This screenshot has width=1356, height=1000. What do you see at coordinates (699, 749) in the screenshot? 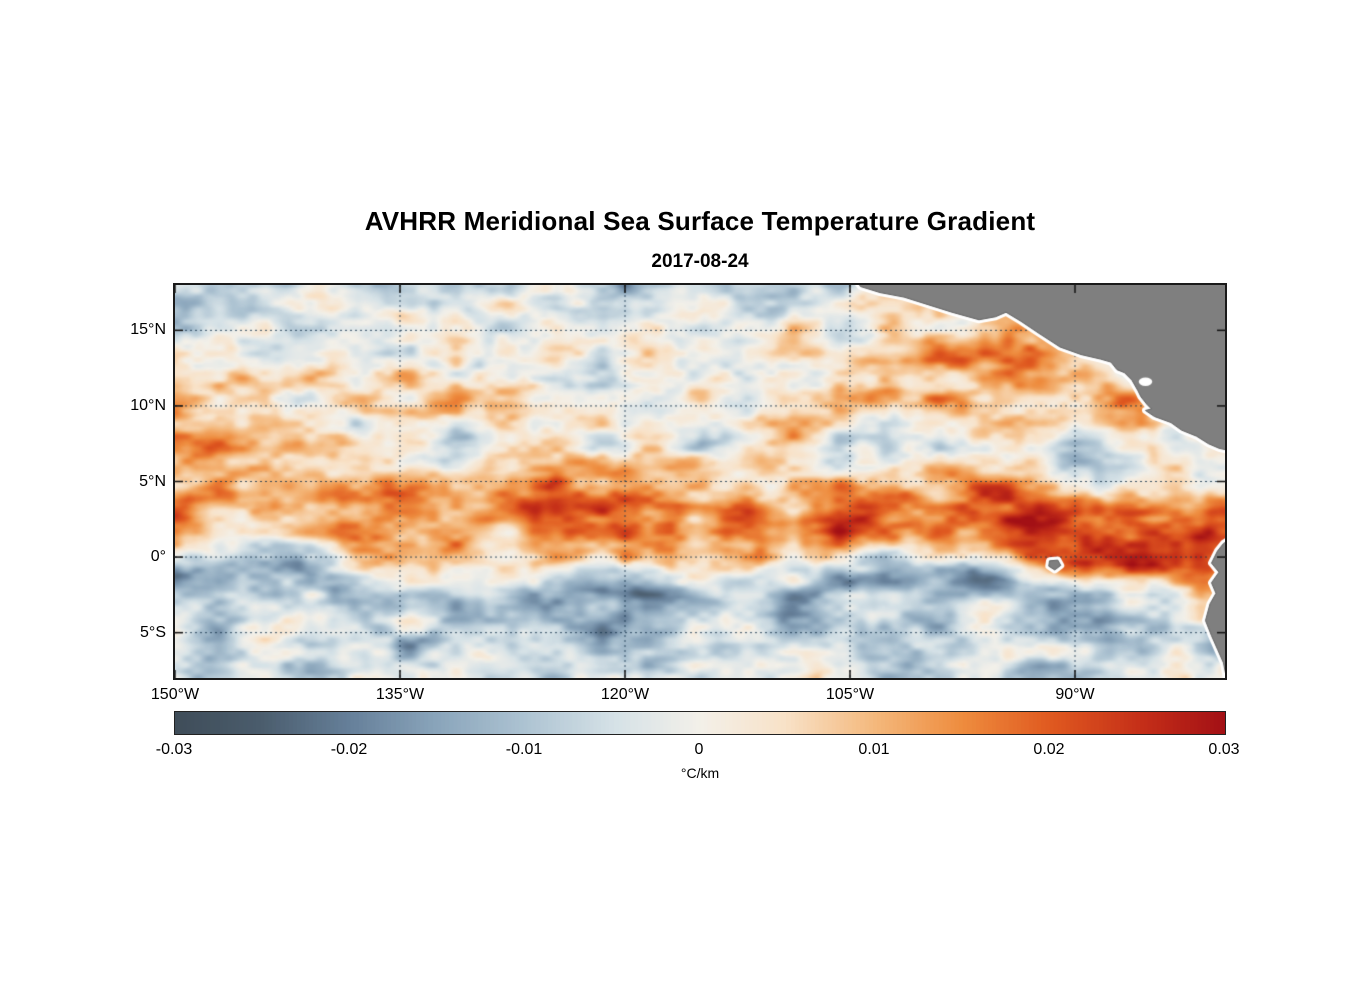
I see `colorbar-tick-label: 0` at bounding box center [699, 749].